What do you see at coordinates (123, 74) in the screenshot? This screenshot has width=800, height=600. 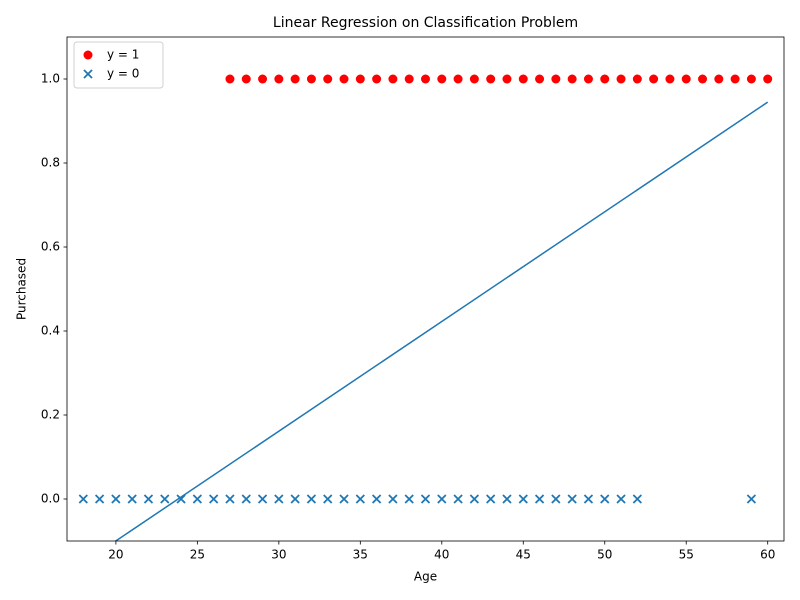 I see `legend-label: y = 0` at bounding box center [123, 74].